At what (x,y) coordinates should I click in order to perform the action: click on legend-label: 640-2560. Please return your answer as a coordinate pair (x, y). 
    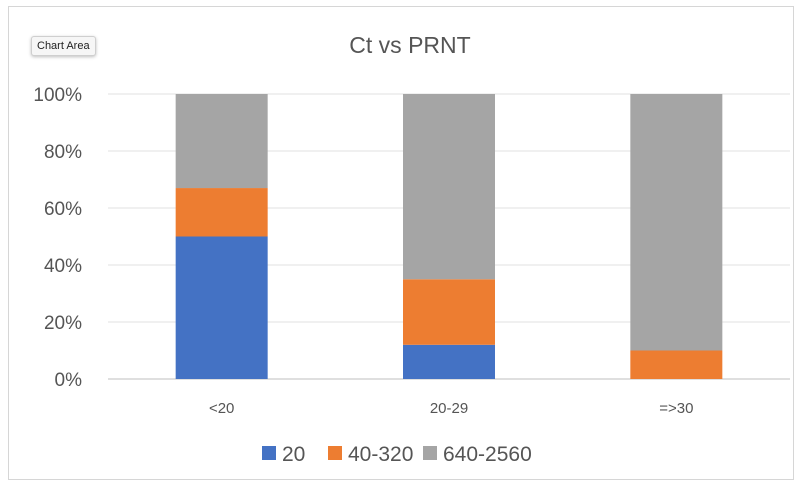
    Looking at the image, I should click on (487, 454).